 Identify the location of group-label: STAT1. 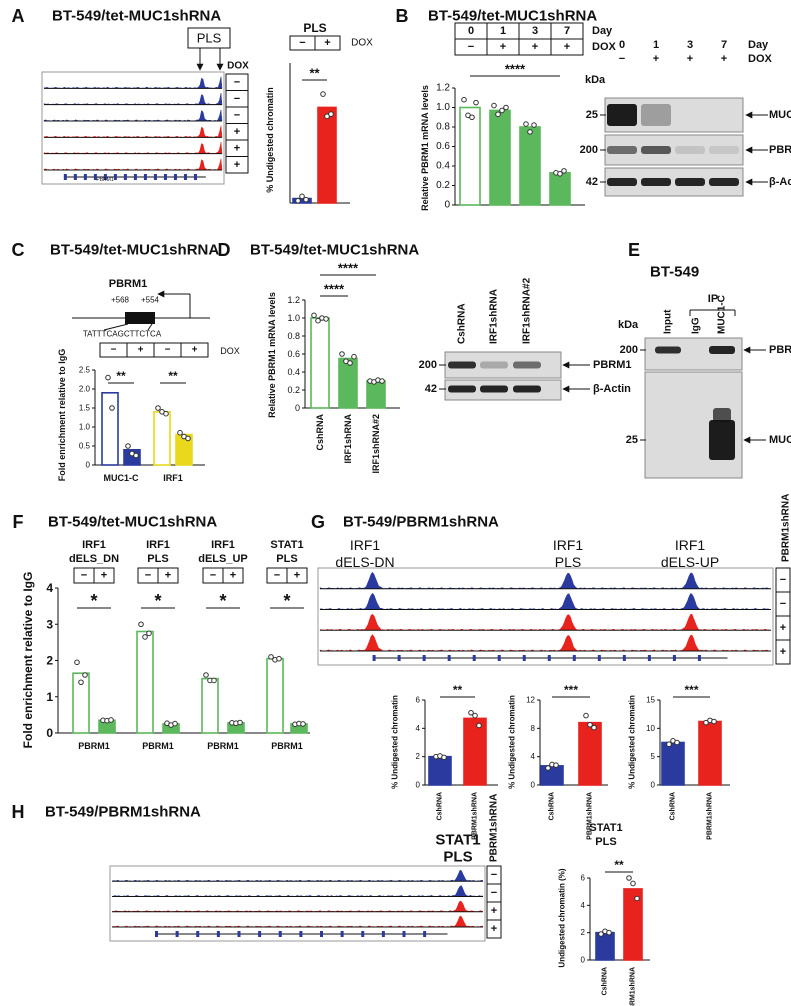
(286, 545).